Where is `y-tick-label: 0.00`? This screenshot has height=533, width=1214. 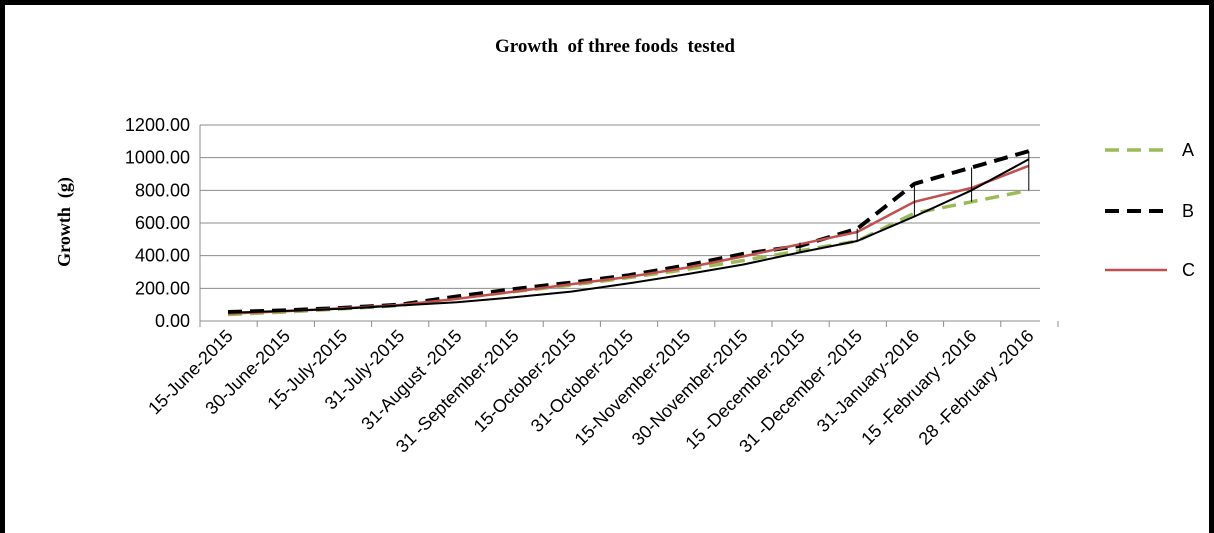
y-tick-label: 0.00 is located at coordinates (172, 321).